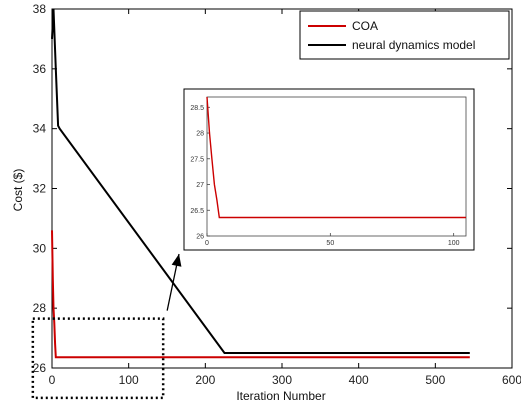 The image size is (521, 409). What do you see at coordinates (40, 9) in the screenshot?
I see `y-tick-label: 38` at bounding box center [40, 9].